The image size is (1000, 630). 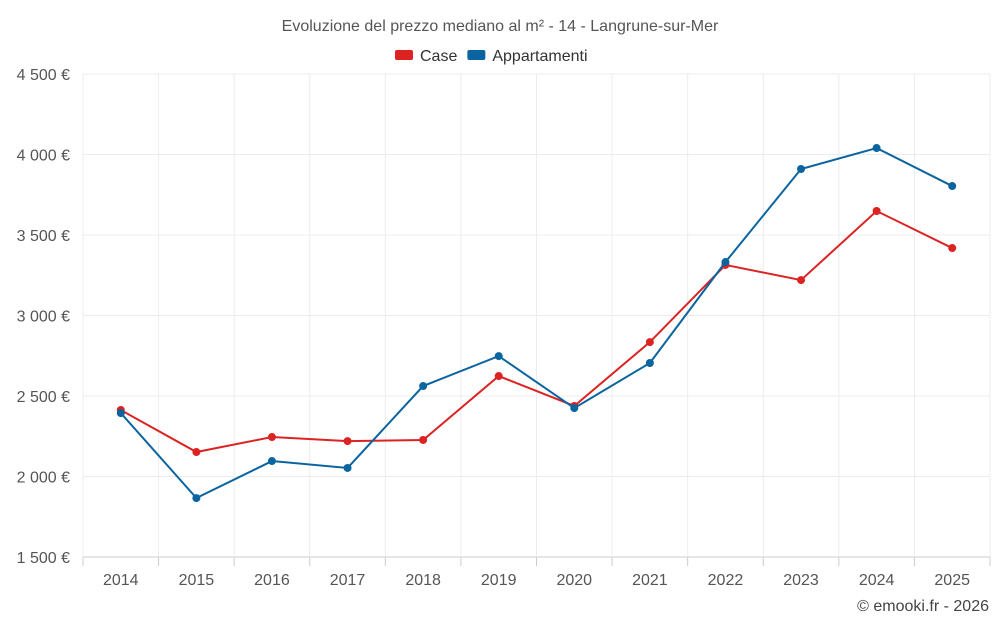 I want to click on credit: © emooki.fr - 2026, so click(x=923, y=606).